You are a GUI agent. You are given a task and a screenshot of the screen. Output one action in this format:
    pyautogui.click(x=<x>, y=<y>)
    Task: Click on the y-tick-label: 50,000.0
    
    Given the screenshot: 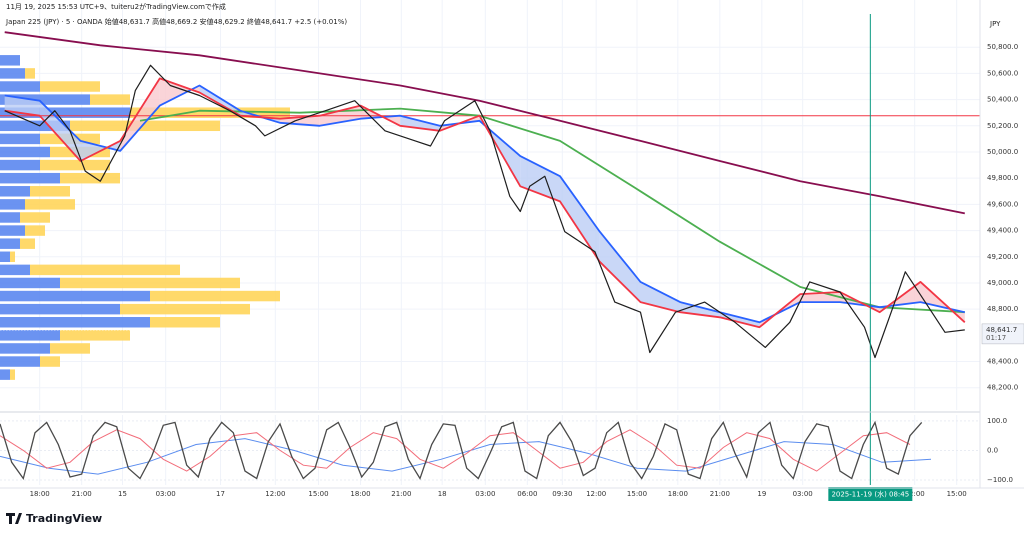 What is the action you would take?
    pyautogui.click(x=1002, y=152)
    